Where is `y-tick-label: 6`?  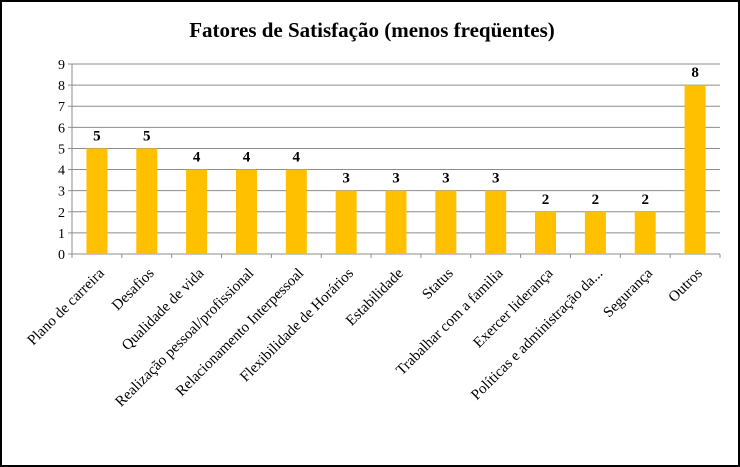 y-tick-label: 6 is located at coordinates (61, 128).